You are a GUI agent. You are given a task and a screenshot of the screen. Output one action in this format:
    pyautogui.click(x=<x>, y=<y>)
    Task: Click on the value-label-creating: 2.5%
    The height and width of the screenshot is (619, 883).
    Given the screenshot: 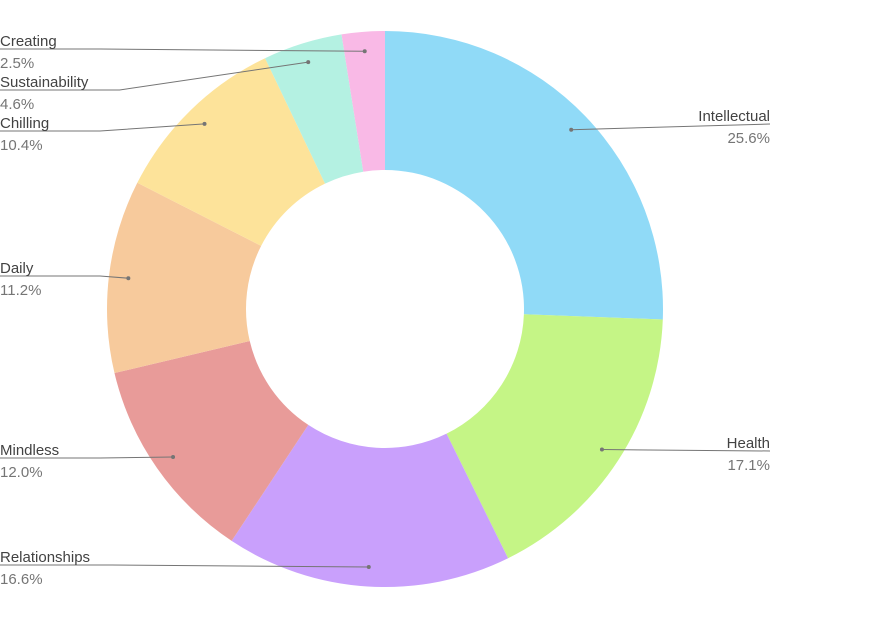 What is the action you would take?
    pyautogui.click(x=17, y=63)
    